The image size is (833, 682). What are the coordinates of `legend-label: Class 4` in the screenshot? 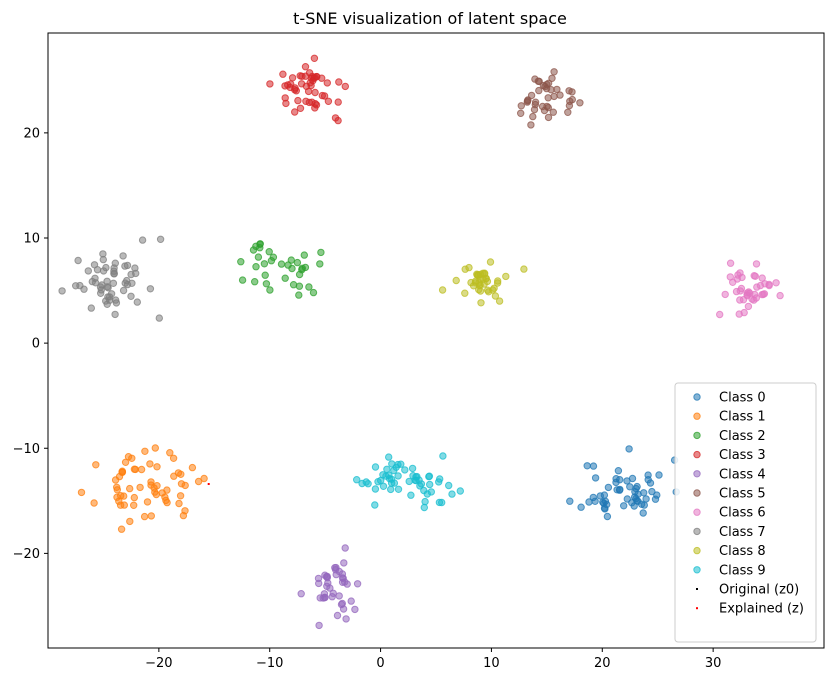 It's located at (742, 474).